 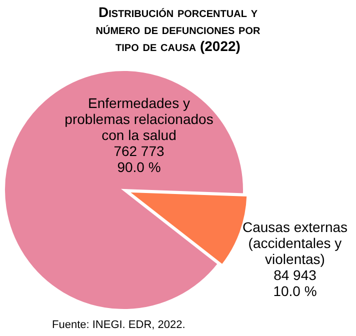 What do you see at coordinates (295, 243) in the screenshot?
I see `slice-label: Causas externas (accidentales y violentas)` at bounding box center [295, 243].